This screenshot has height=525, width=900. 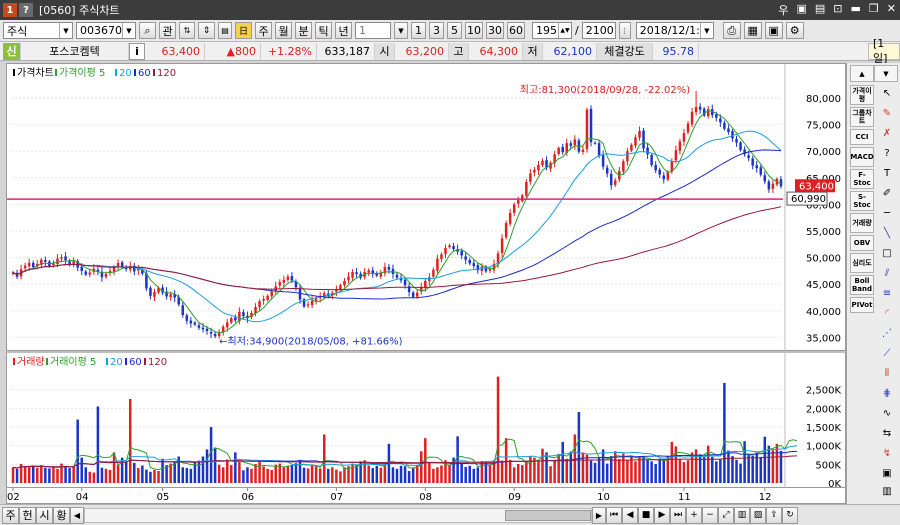 What do you see at coordinates (887, 193) in the screenshot?
I see `pen-tool: ✐` at bounding box center [887, 193].